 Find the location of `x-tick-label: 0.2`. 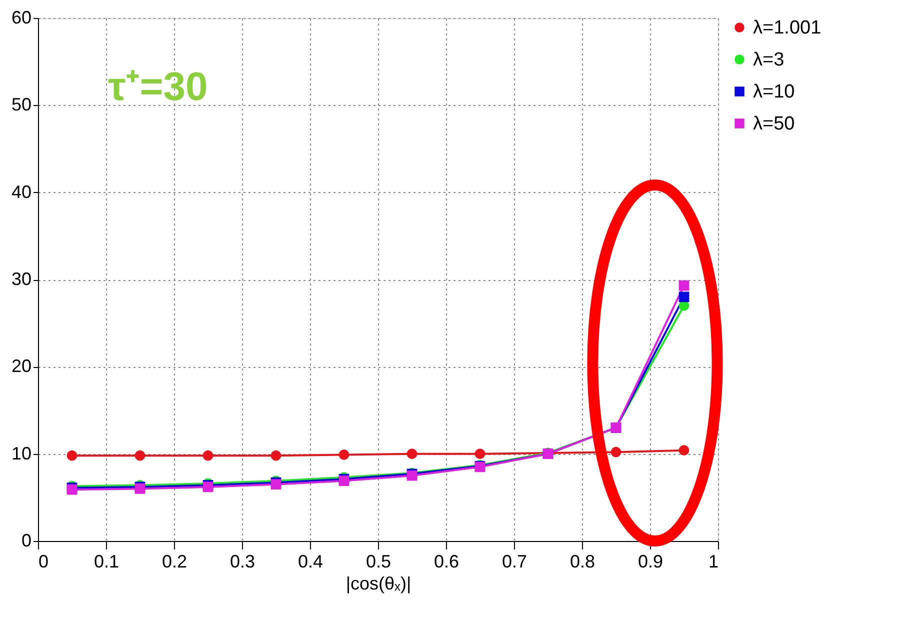

x-tick-label: 0.2 is located at coordinates (175, 562).